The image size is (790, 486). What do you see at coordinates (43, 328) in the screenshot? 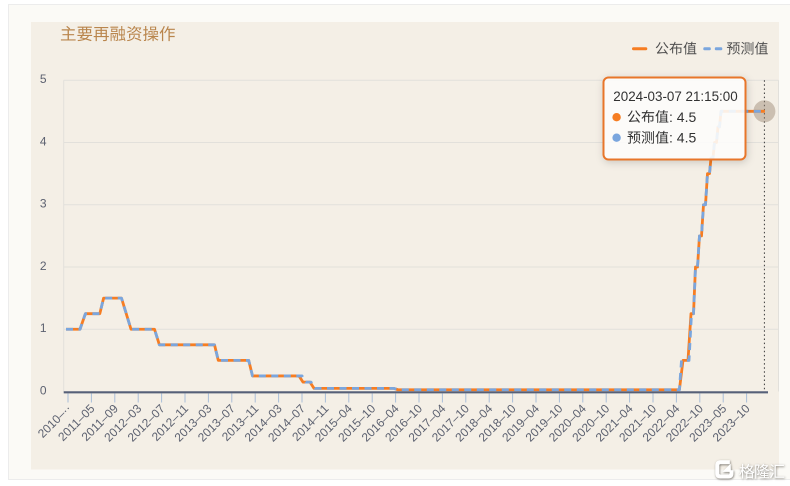
I see `svg-text: 1` at bounding box center [43, 328].